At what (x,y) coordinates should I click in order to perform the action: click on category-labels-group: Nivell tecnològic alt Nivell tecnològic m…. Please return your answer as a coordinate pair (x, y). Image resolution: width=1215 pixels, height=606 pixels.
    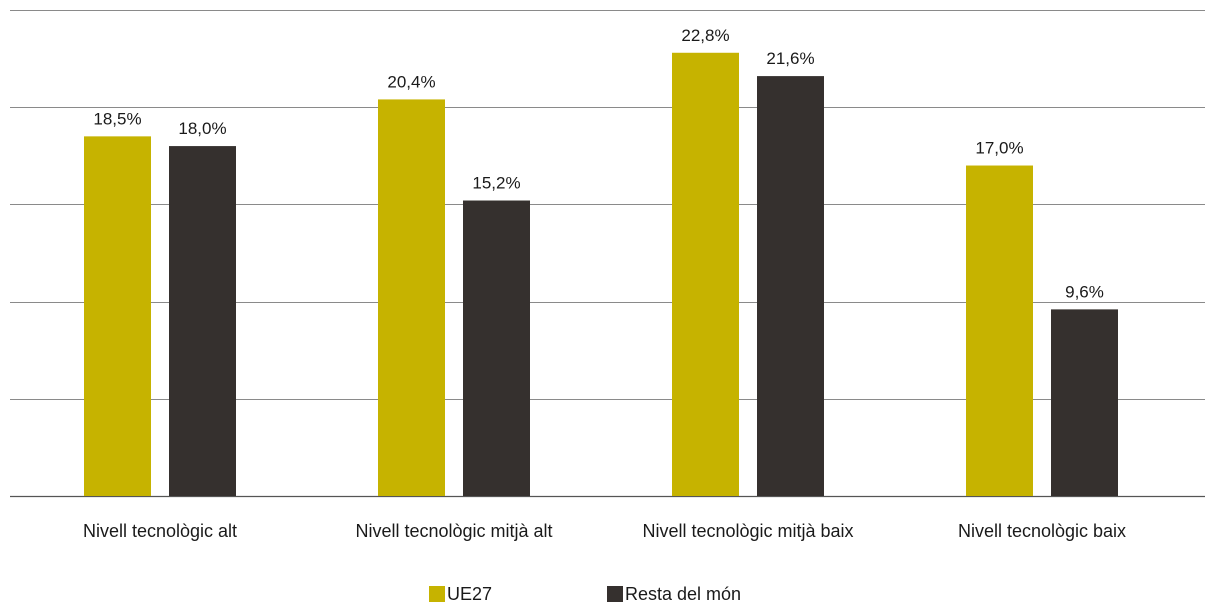
    Looking at the image, I should click on (604, 531).